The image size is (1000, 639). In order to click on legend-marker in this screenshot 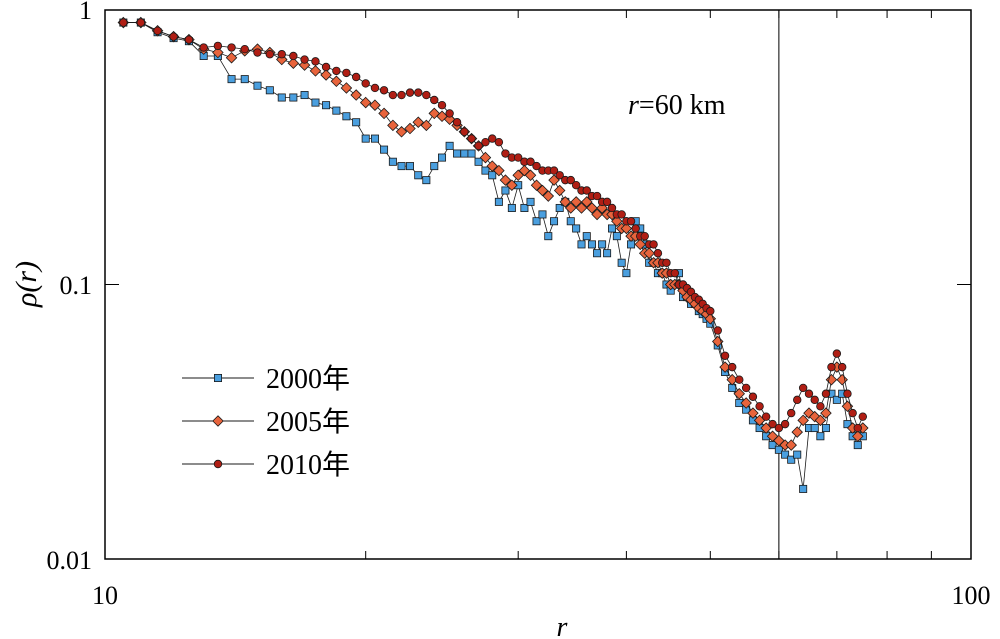, I will do `click(218, 421)`.